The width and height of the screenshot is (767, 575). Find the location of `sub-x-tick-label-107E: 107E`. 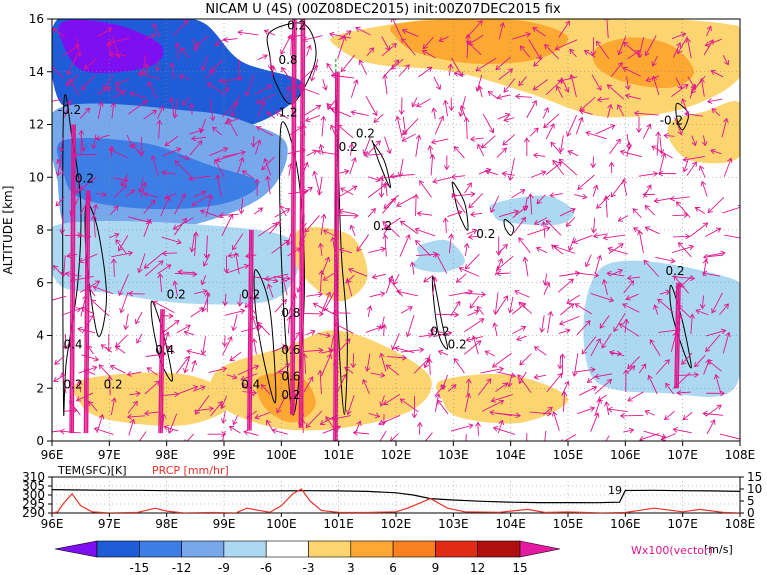

sub-x-tick-label-107E: 107E is located at coordinates (682, 524).